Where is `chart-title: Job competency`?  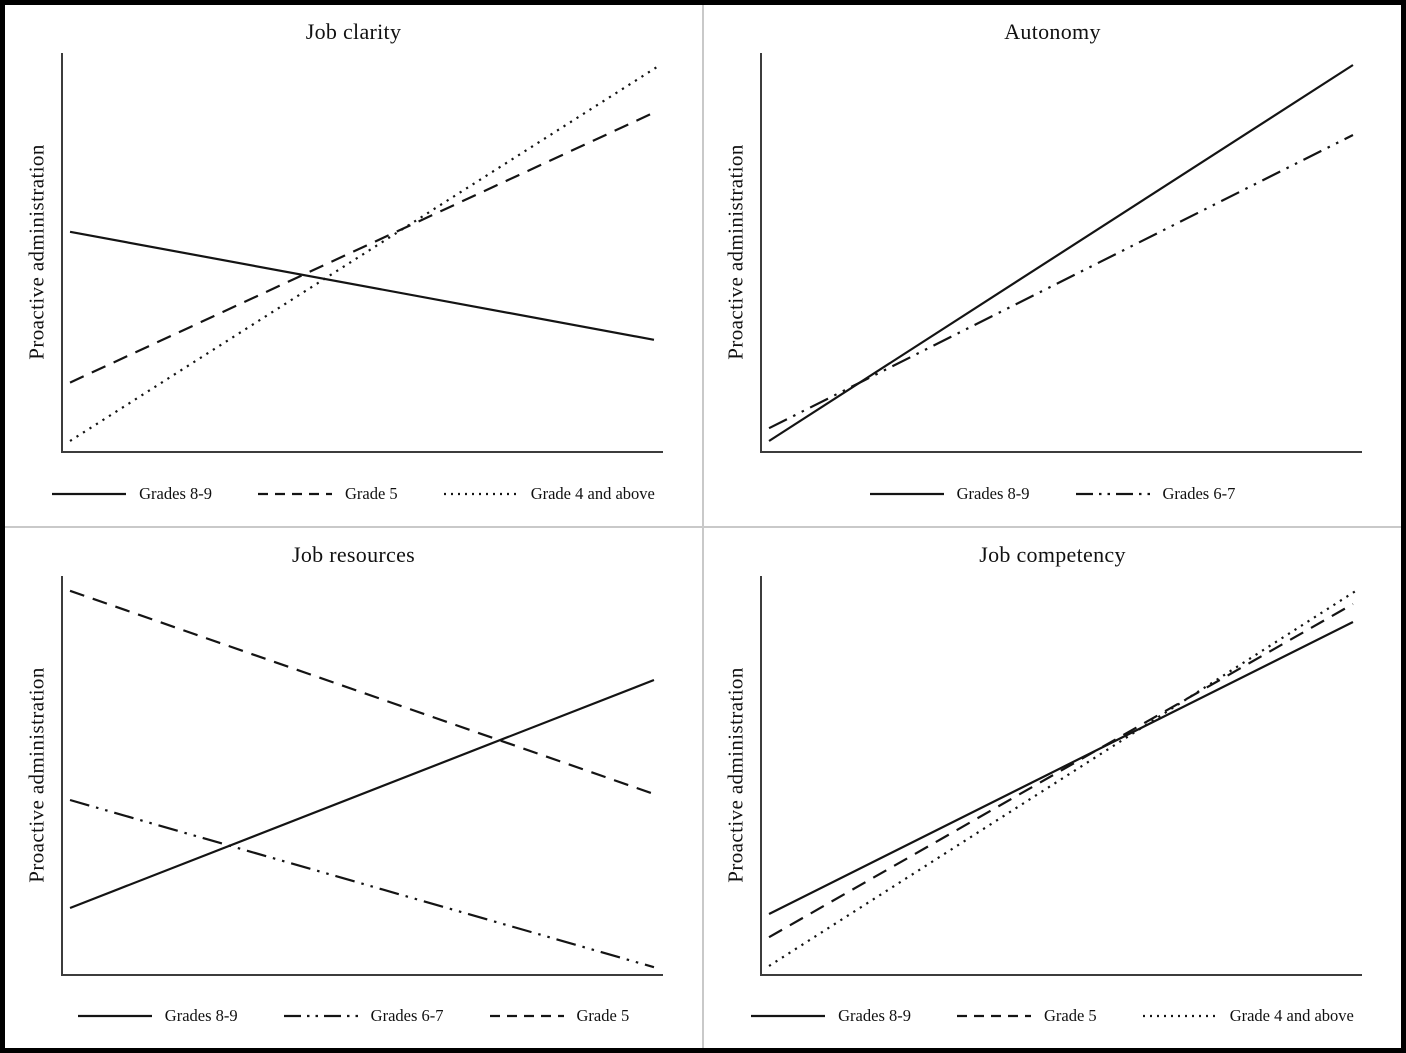
chart-title: Job competency is located at coordinates (1052, 554).